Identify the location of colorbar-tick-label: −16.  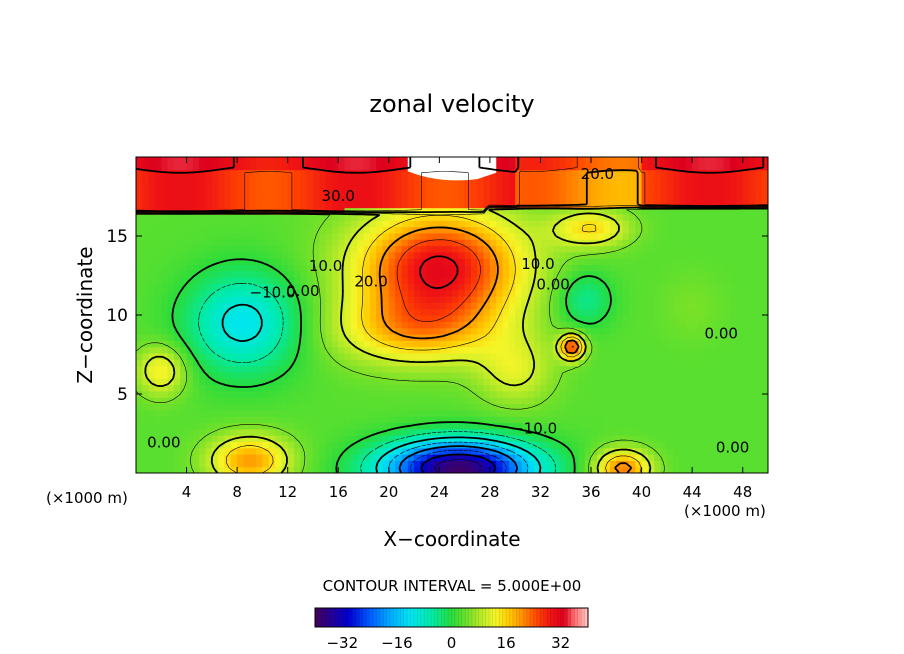
(397, 643).